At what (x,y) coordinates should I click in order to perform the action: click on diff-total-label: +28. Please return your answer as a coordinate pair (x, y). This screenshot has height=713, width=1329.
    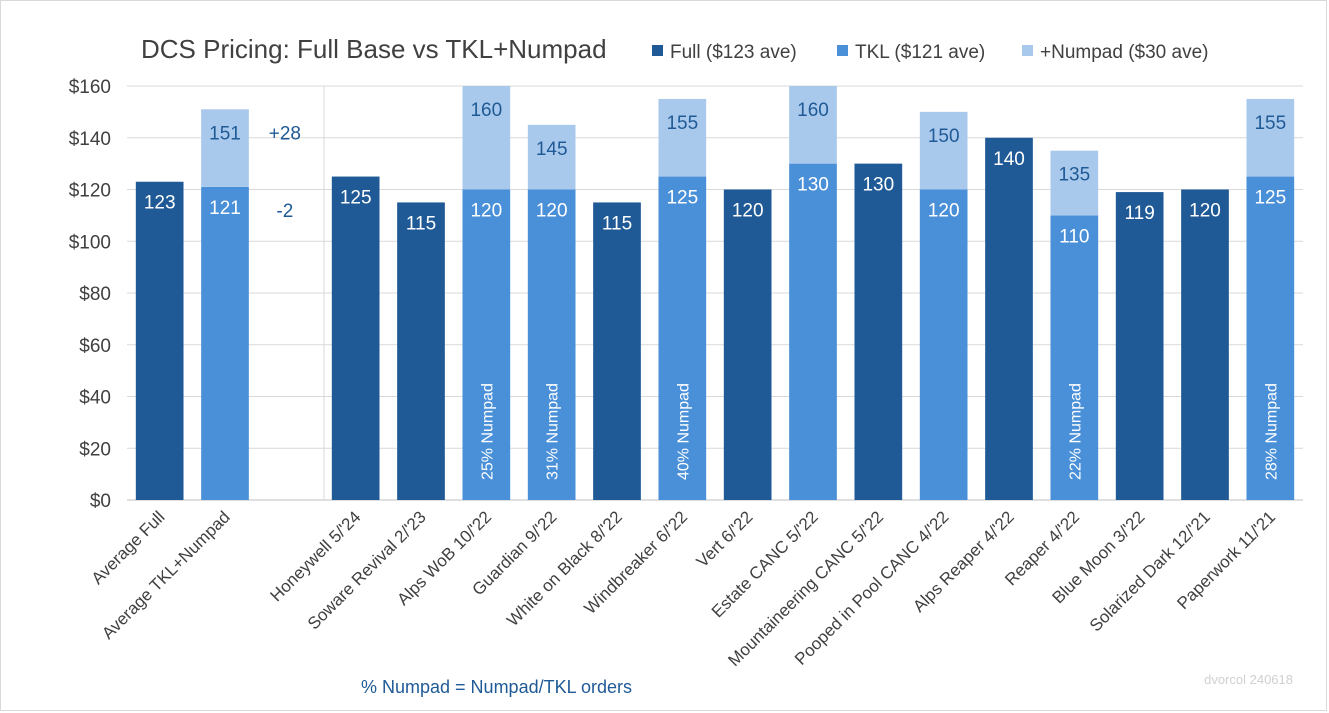
    Looking at the image, I should click on (285, 133).